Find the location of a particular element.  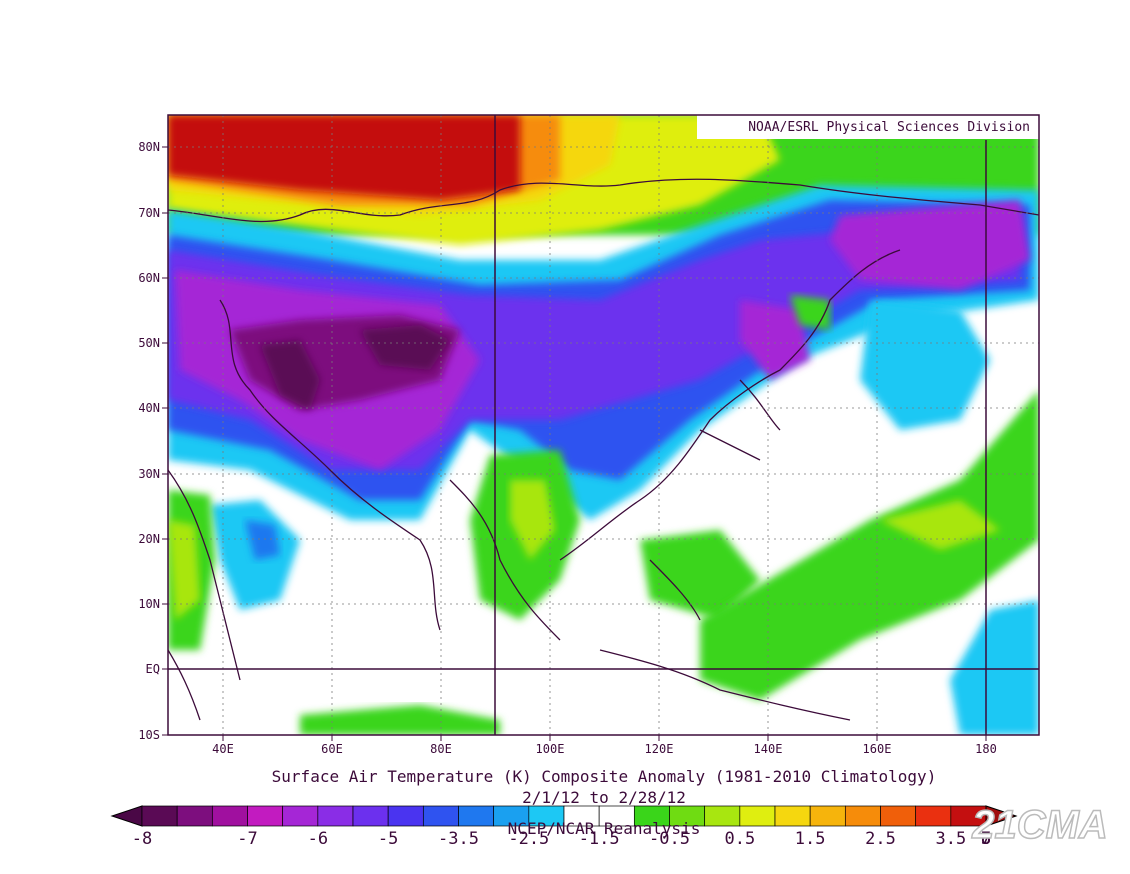

lat-label: 80N is located at coordinates (149, 147).